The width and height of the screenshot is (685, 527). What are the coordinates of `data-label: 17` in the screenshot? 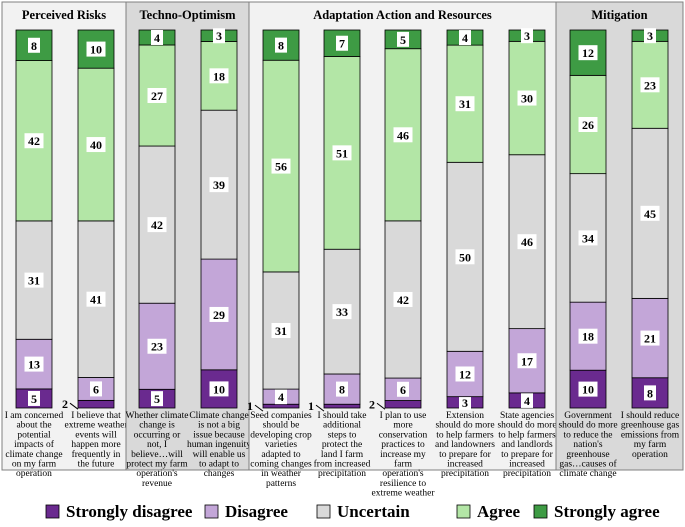 It's located at (527, 361).